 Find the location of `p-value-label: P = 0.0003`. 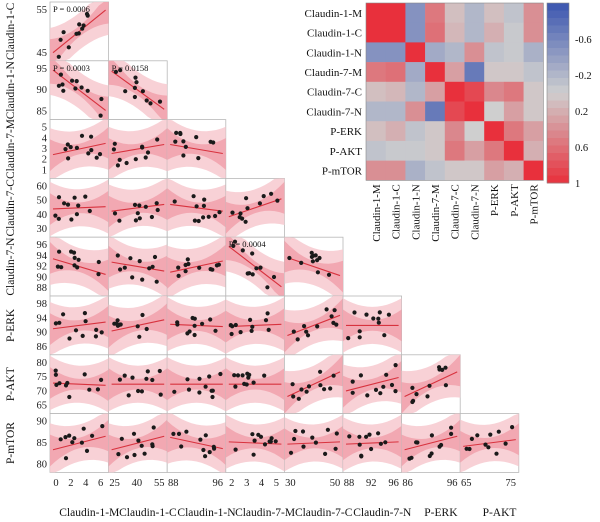

p-value-label: P = 0.0003 is located at coordinates (71, 68).